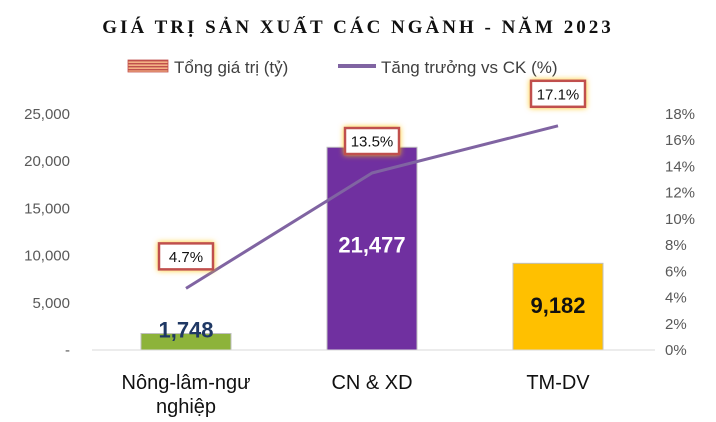 This screenshot has height=422, width=716. What do you see at coordinates (680, 114) in the screenshot?
I see `right-tick-label: 18%` at bounding box center [680, 114].